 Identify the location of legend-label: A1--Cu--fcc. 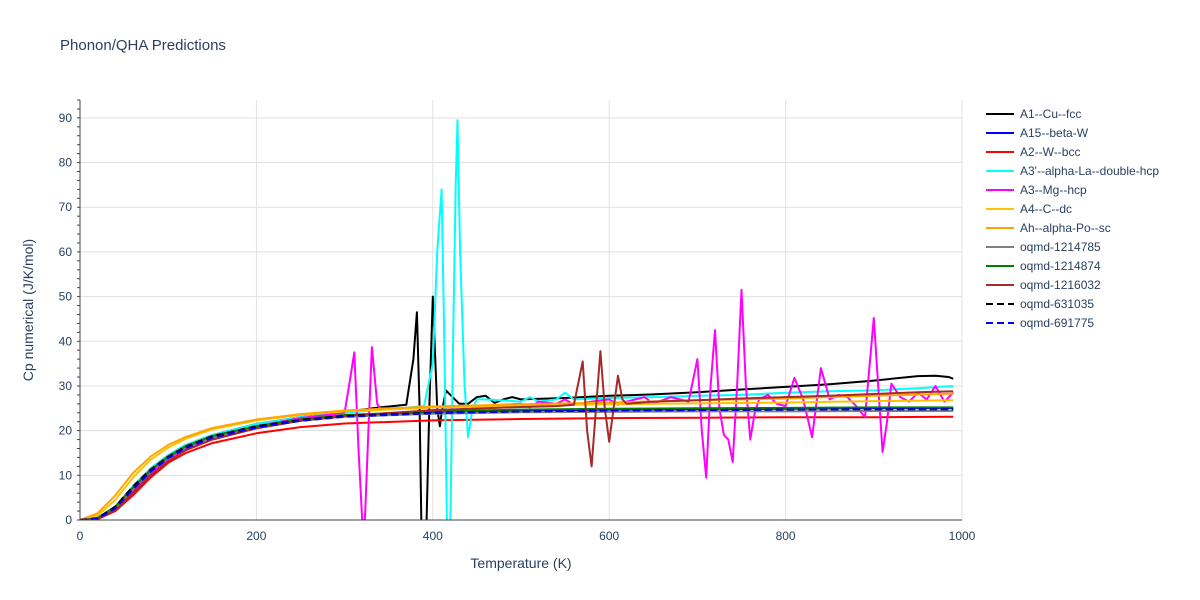
(1050, 114).